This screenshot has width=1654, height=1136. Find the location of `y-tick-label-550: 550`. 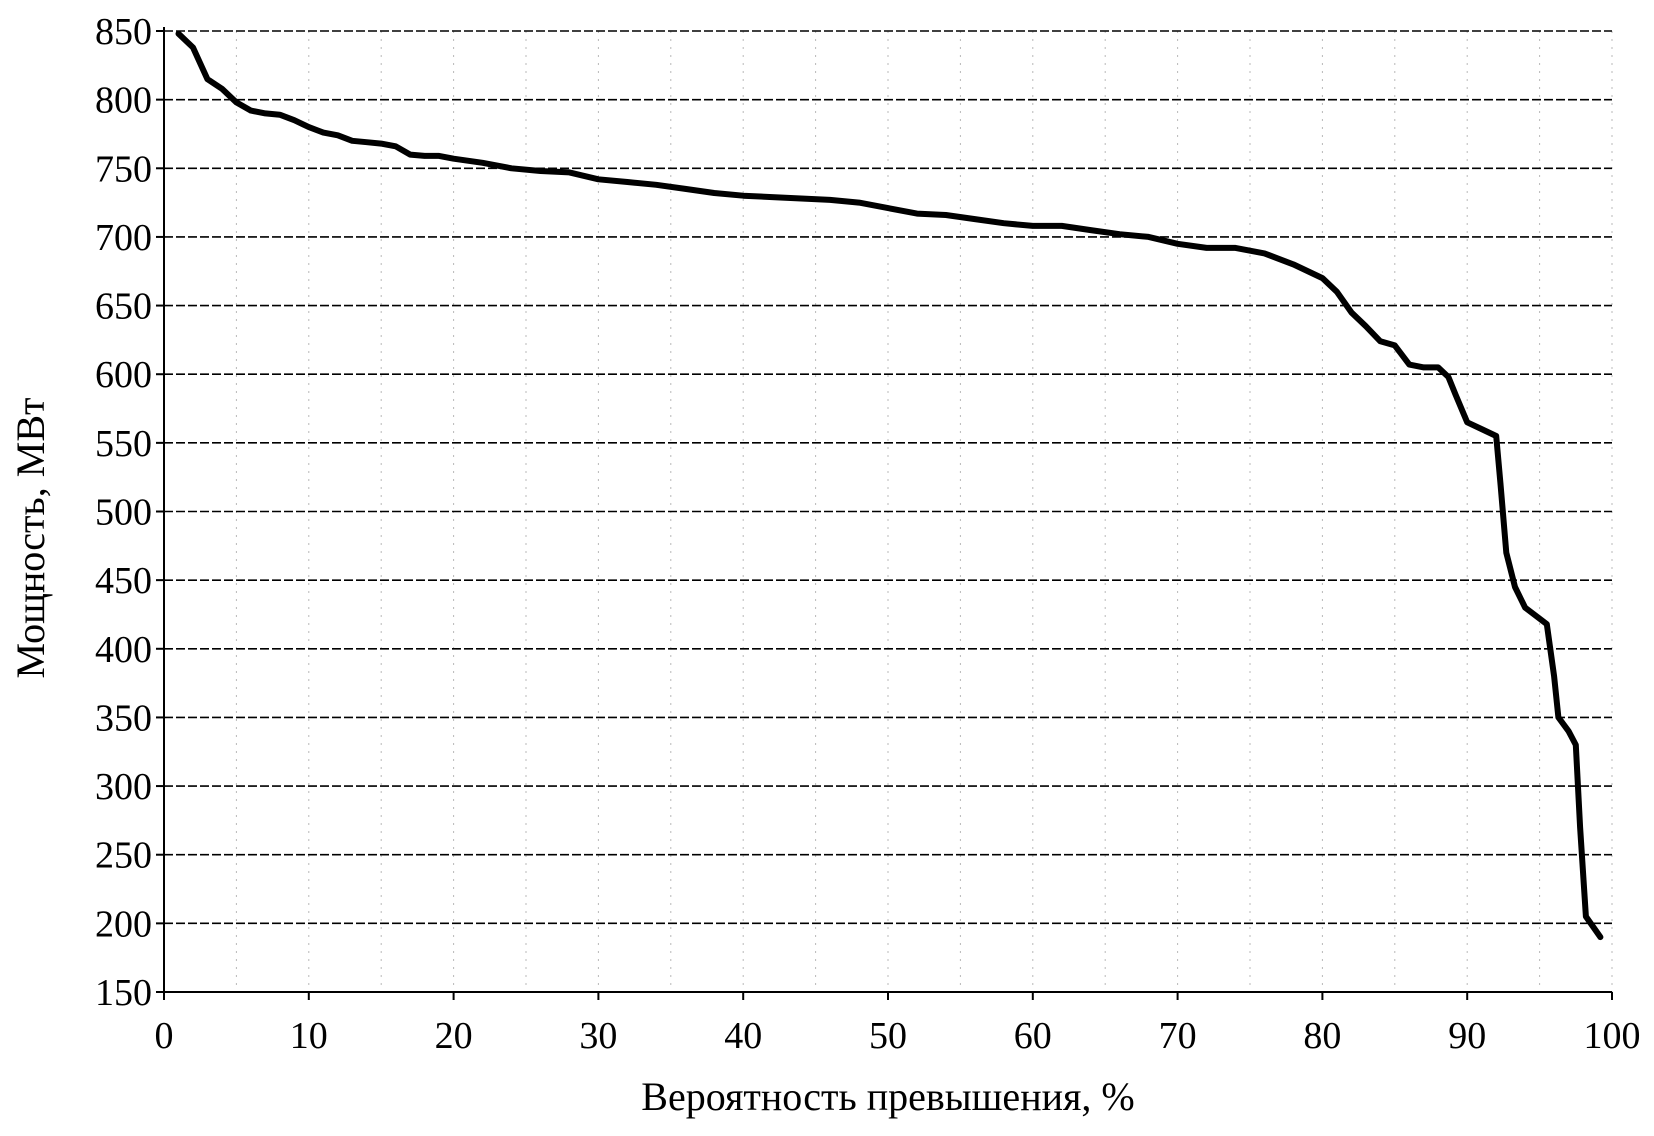

y-tick-label-550: 550 is located at coordinates (123, 444).